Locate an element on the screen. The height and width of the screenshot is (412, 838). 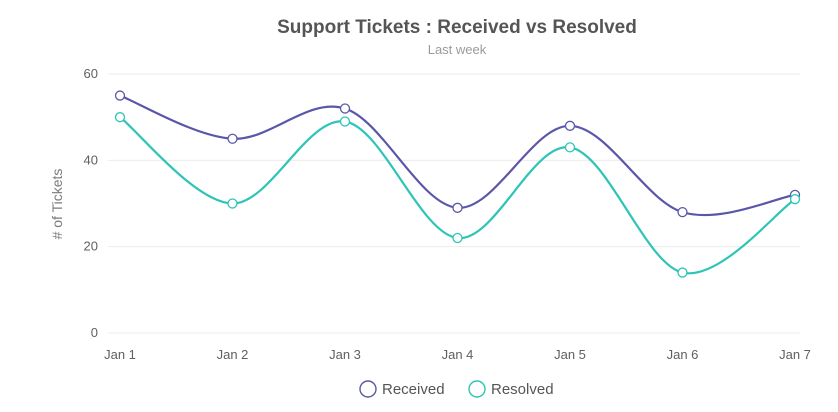
chart-title: Support Tickets : Received vs Resolved is located at coordinates (457, 27).